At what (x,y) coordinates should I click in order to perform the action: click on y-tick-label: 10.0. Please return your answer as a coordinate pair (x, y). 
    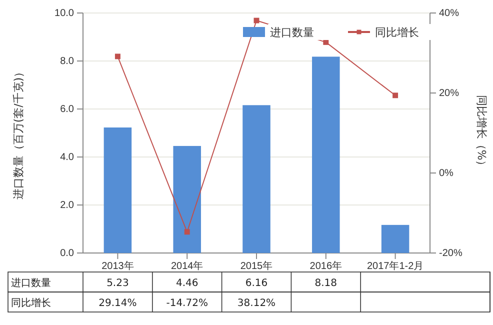
    Looking at the image, I should click on (64, 14).